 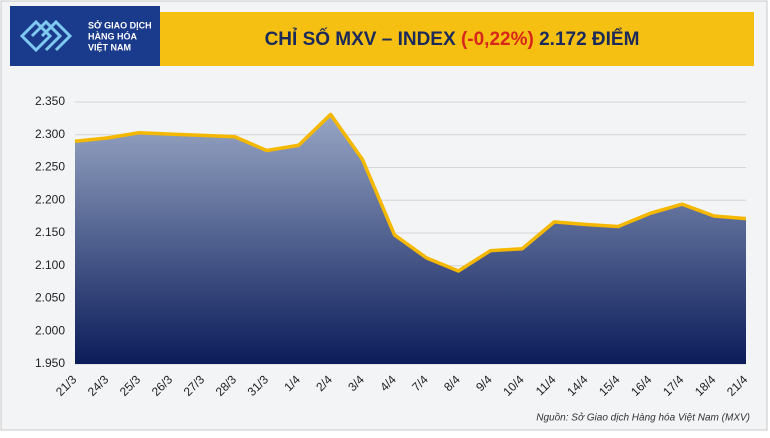 I want to click on y-tick-label: 2.250, so click(x=50, y=167).